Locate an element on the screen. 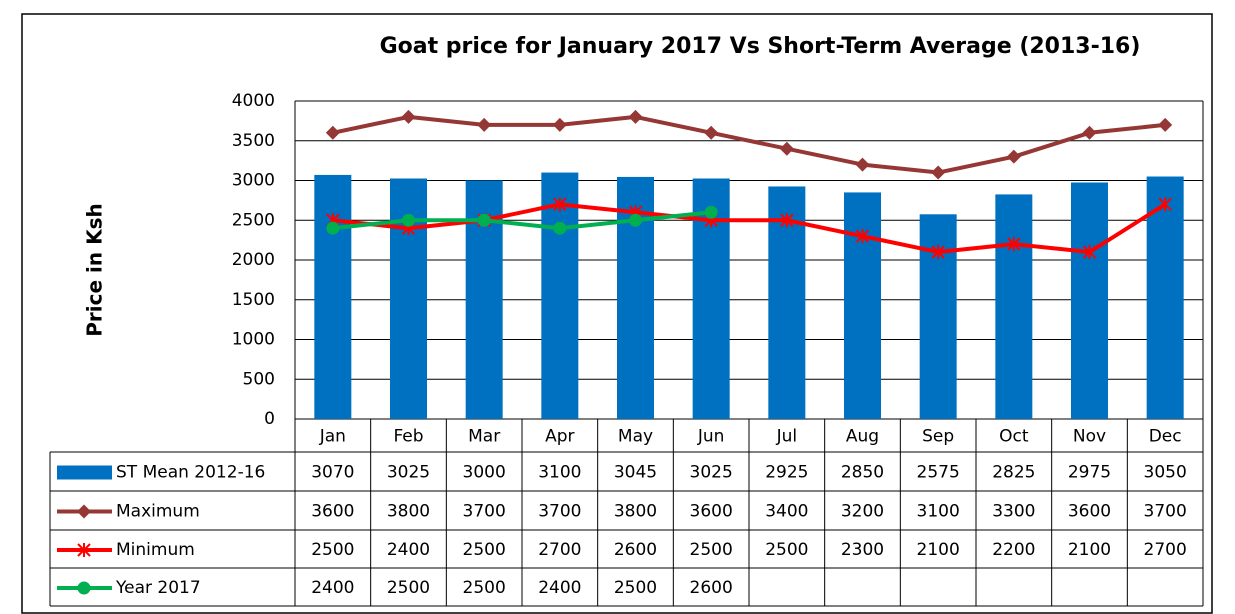 This screenshot has height=614, width=1235. x-tick-label: Oct is located at coordinates (1014, 437).